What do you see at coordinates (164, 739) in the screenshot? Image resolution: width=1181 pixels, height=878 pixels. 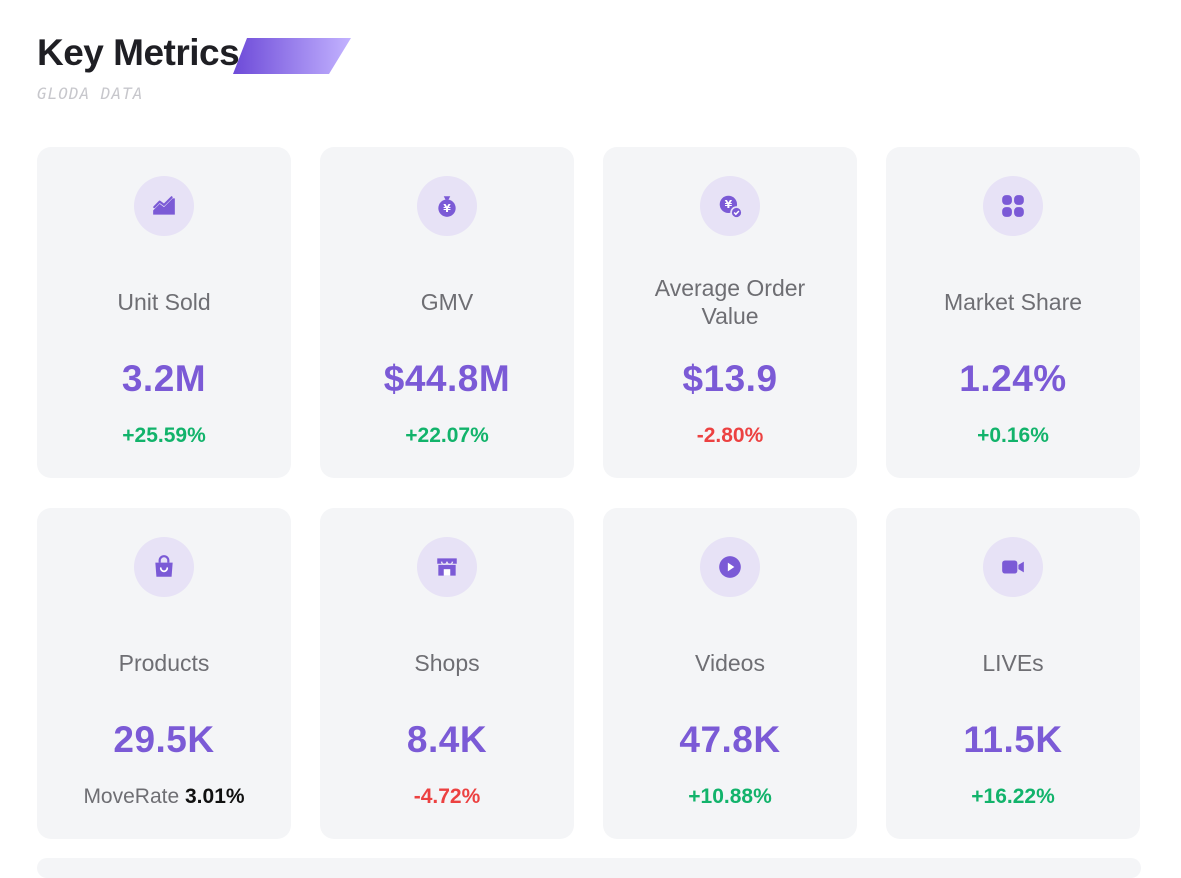 I see `metric-value: 29.5K` at bounding box center [164, 739].